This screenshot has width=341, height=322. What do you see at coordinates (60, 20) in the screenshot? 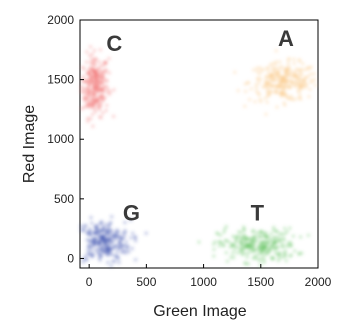
I see `y-tick-label: 2000` at bounding box center [60, 20].